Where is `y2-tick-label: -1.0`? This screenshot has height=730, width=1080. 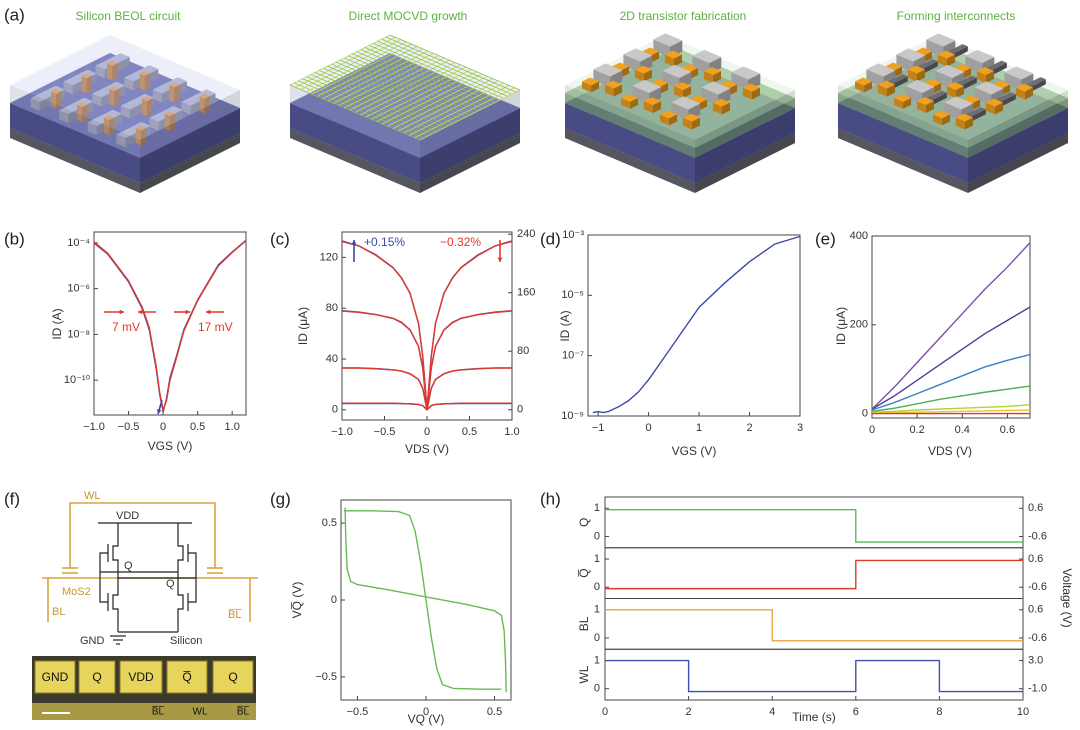 y2-tick-label: -1.0 is located at coordinates (1037, 689).